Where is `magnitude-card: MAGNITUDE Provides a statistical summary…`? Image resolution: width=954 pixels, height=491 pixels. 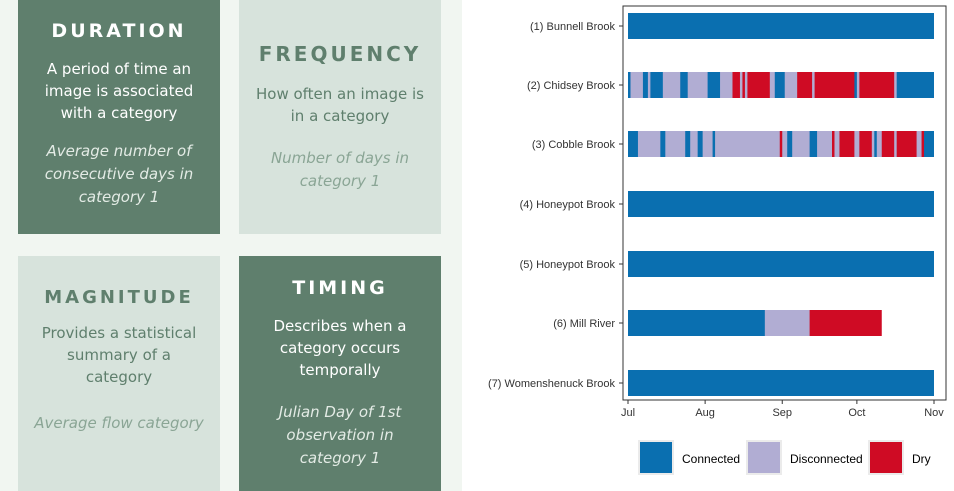 magnitude-card: MAGNITUDE Provides a statistical summary… is located at coordinates (119, 373).